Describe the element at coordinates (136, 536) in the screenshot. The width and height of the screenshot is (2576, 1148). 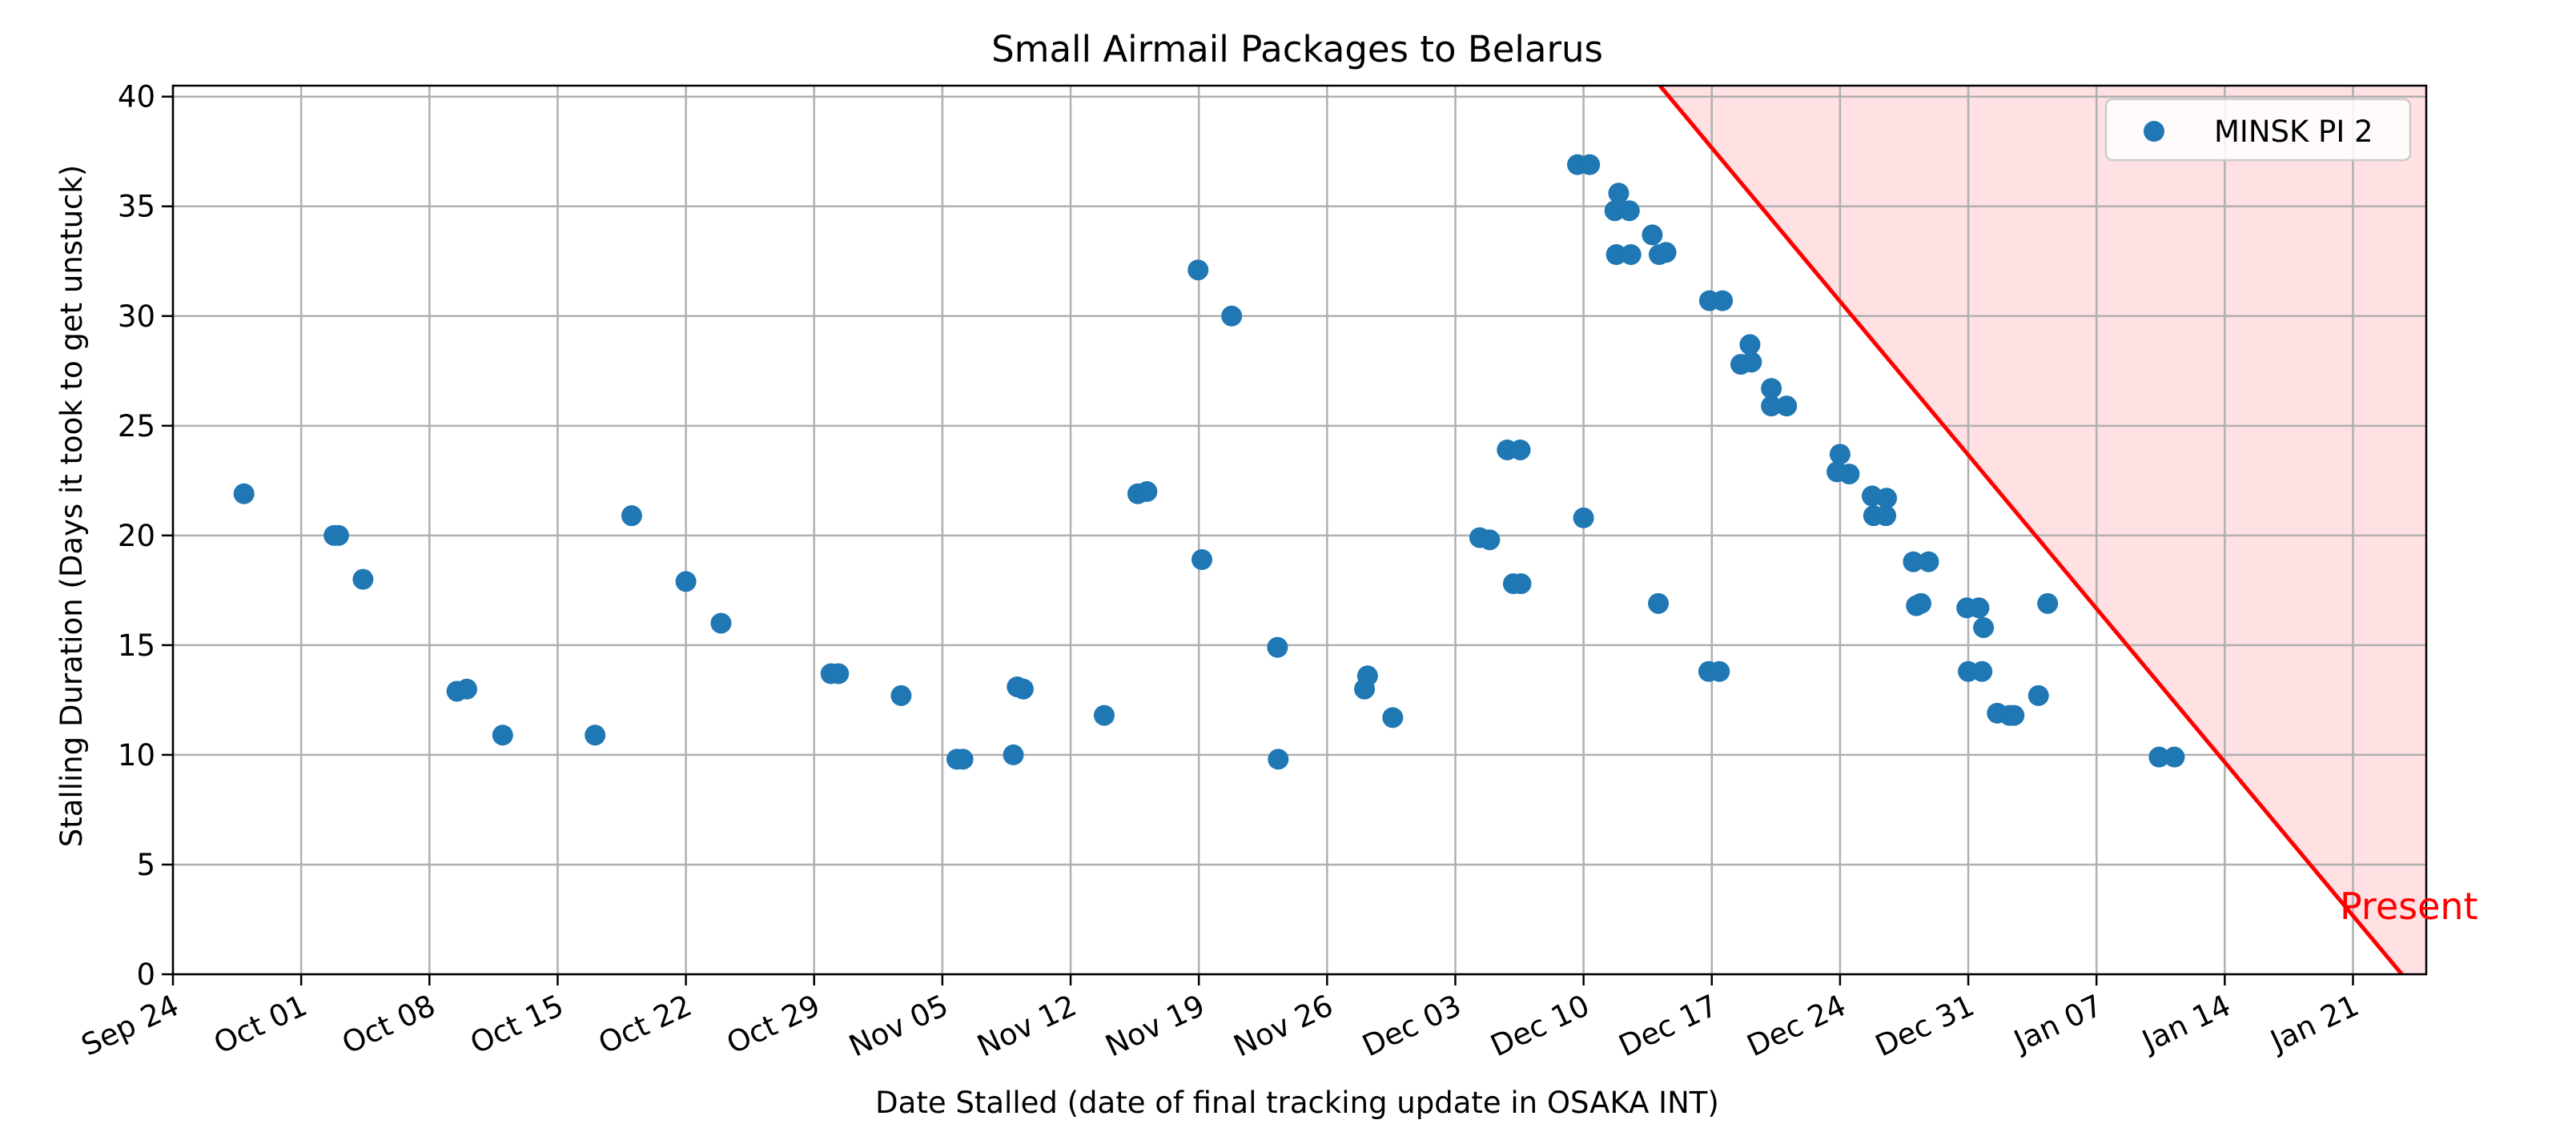
I see `y-tick-label: 20` at that location.